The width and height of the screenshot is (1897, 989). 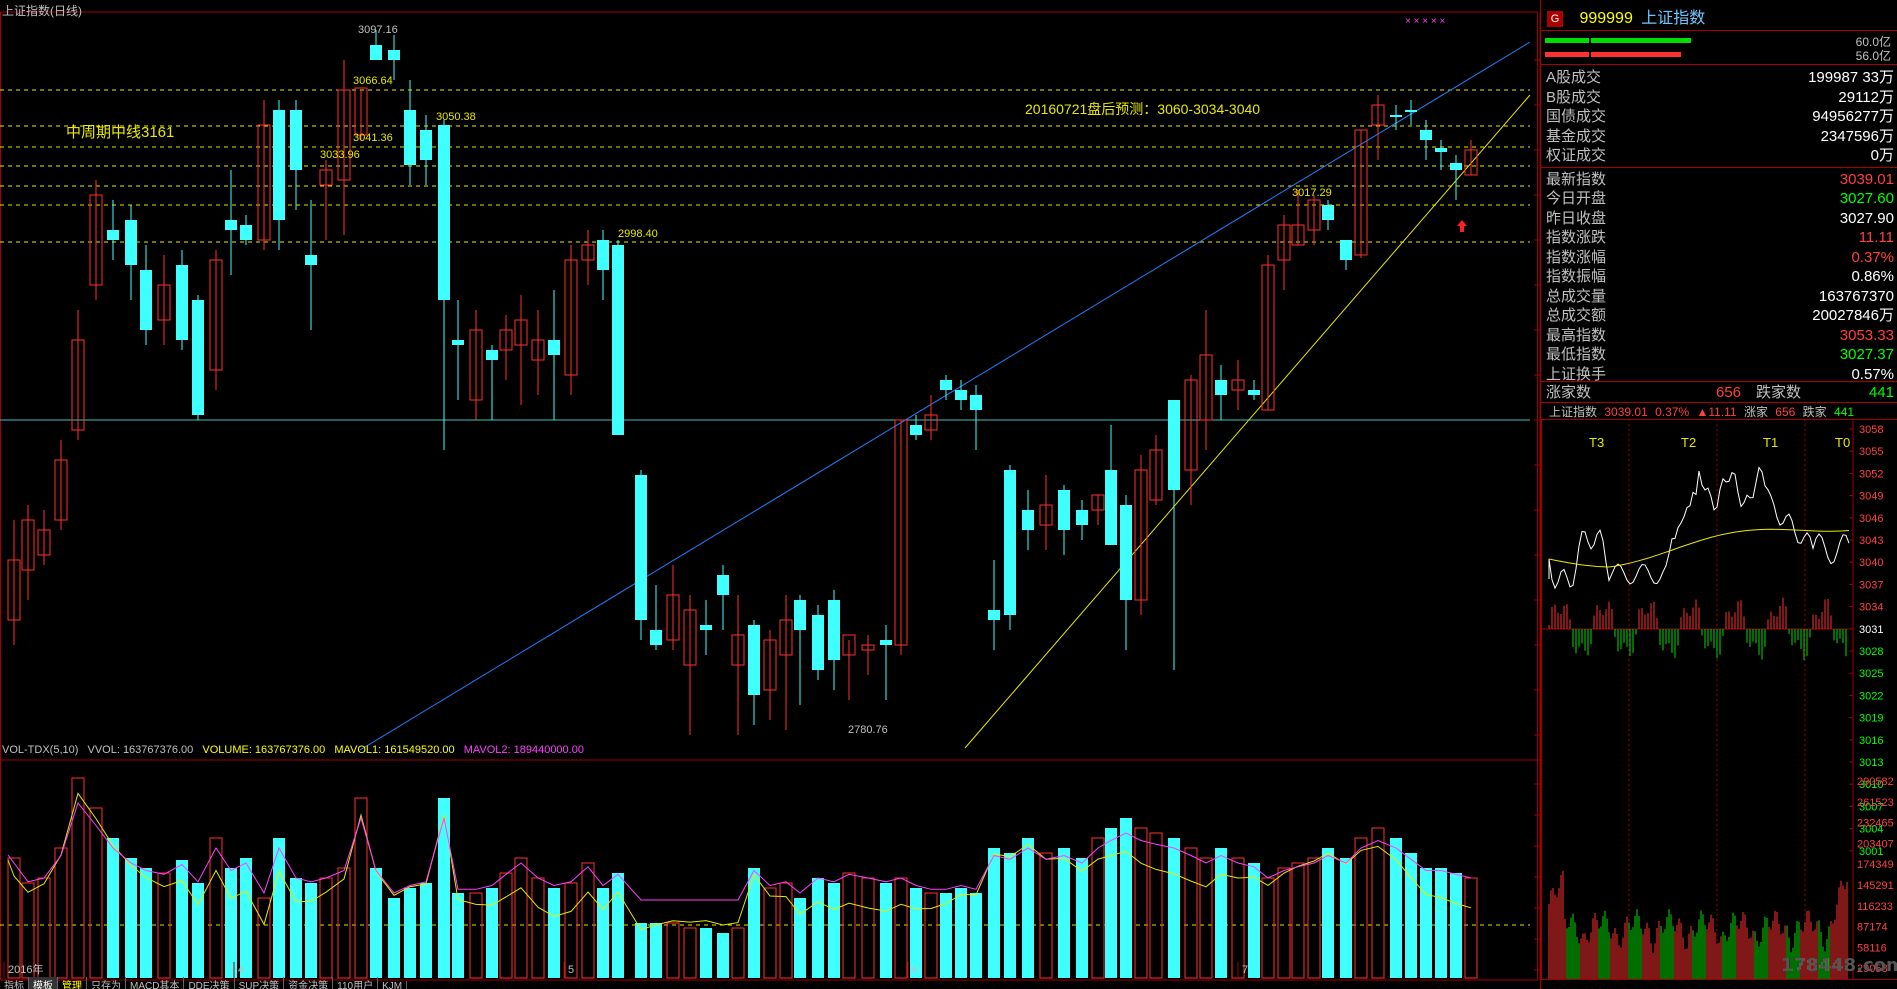 What do you see at coordinates (43, 983) in the screenshot?
I see `bottom-tab: 模板` at bounding box center [43, 983].